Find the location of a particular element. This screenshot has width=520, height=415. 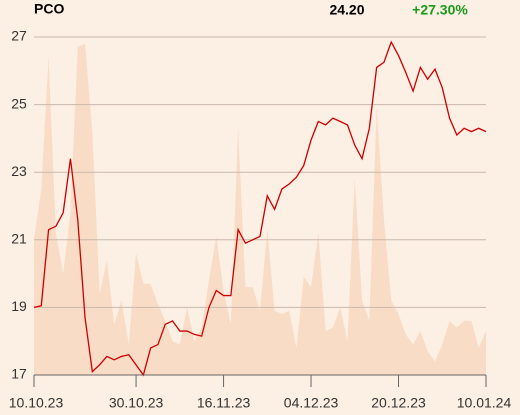

y-tick-label: 19 is located at coordinates (19, 306).